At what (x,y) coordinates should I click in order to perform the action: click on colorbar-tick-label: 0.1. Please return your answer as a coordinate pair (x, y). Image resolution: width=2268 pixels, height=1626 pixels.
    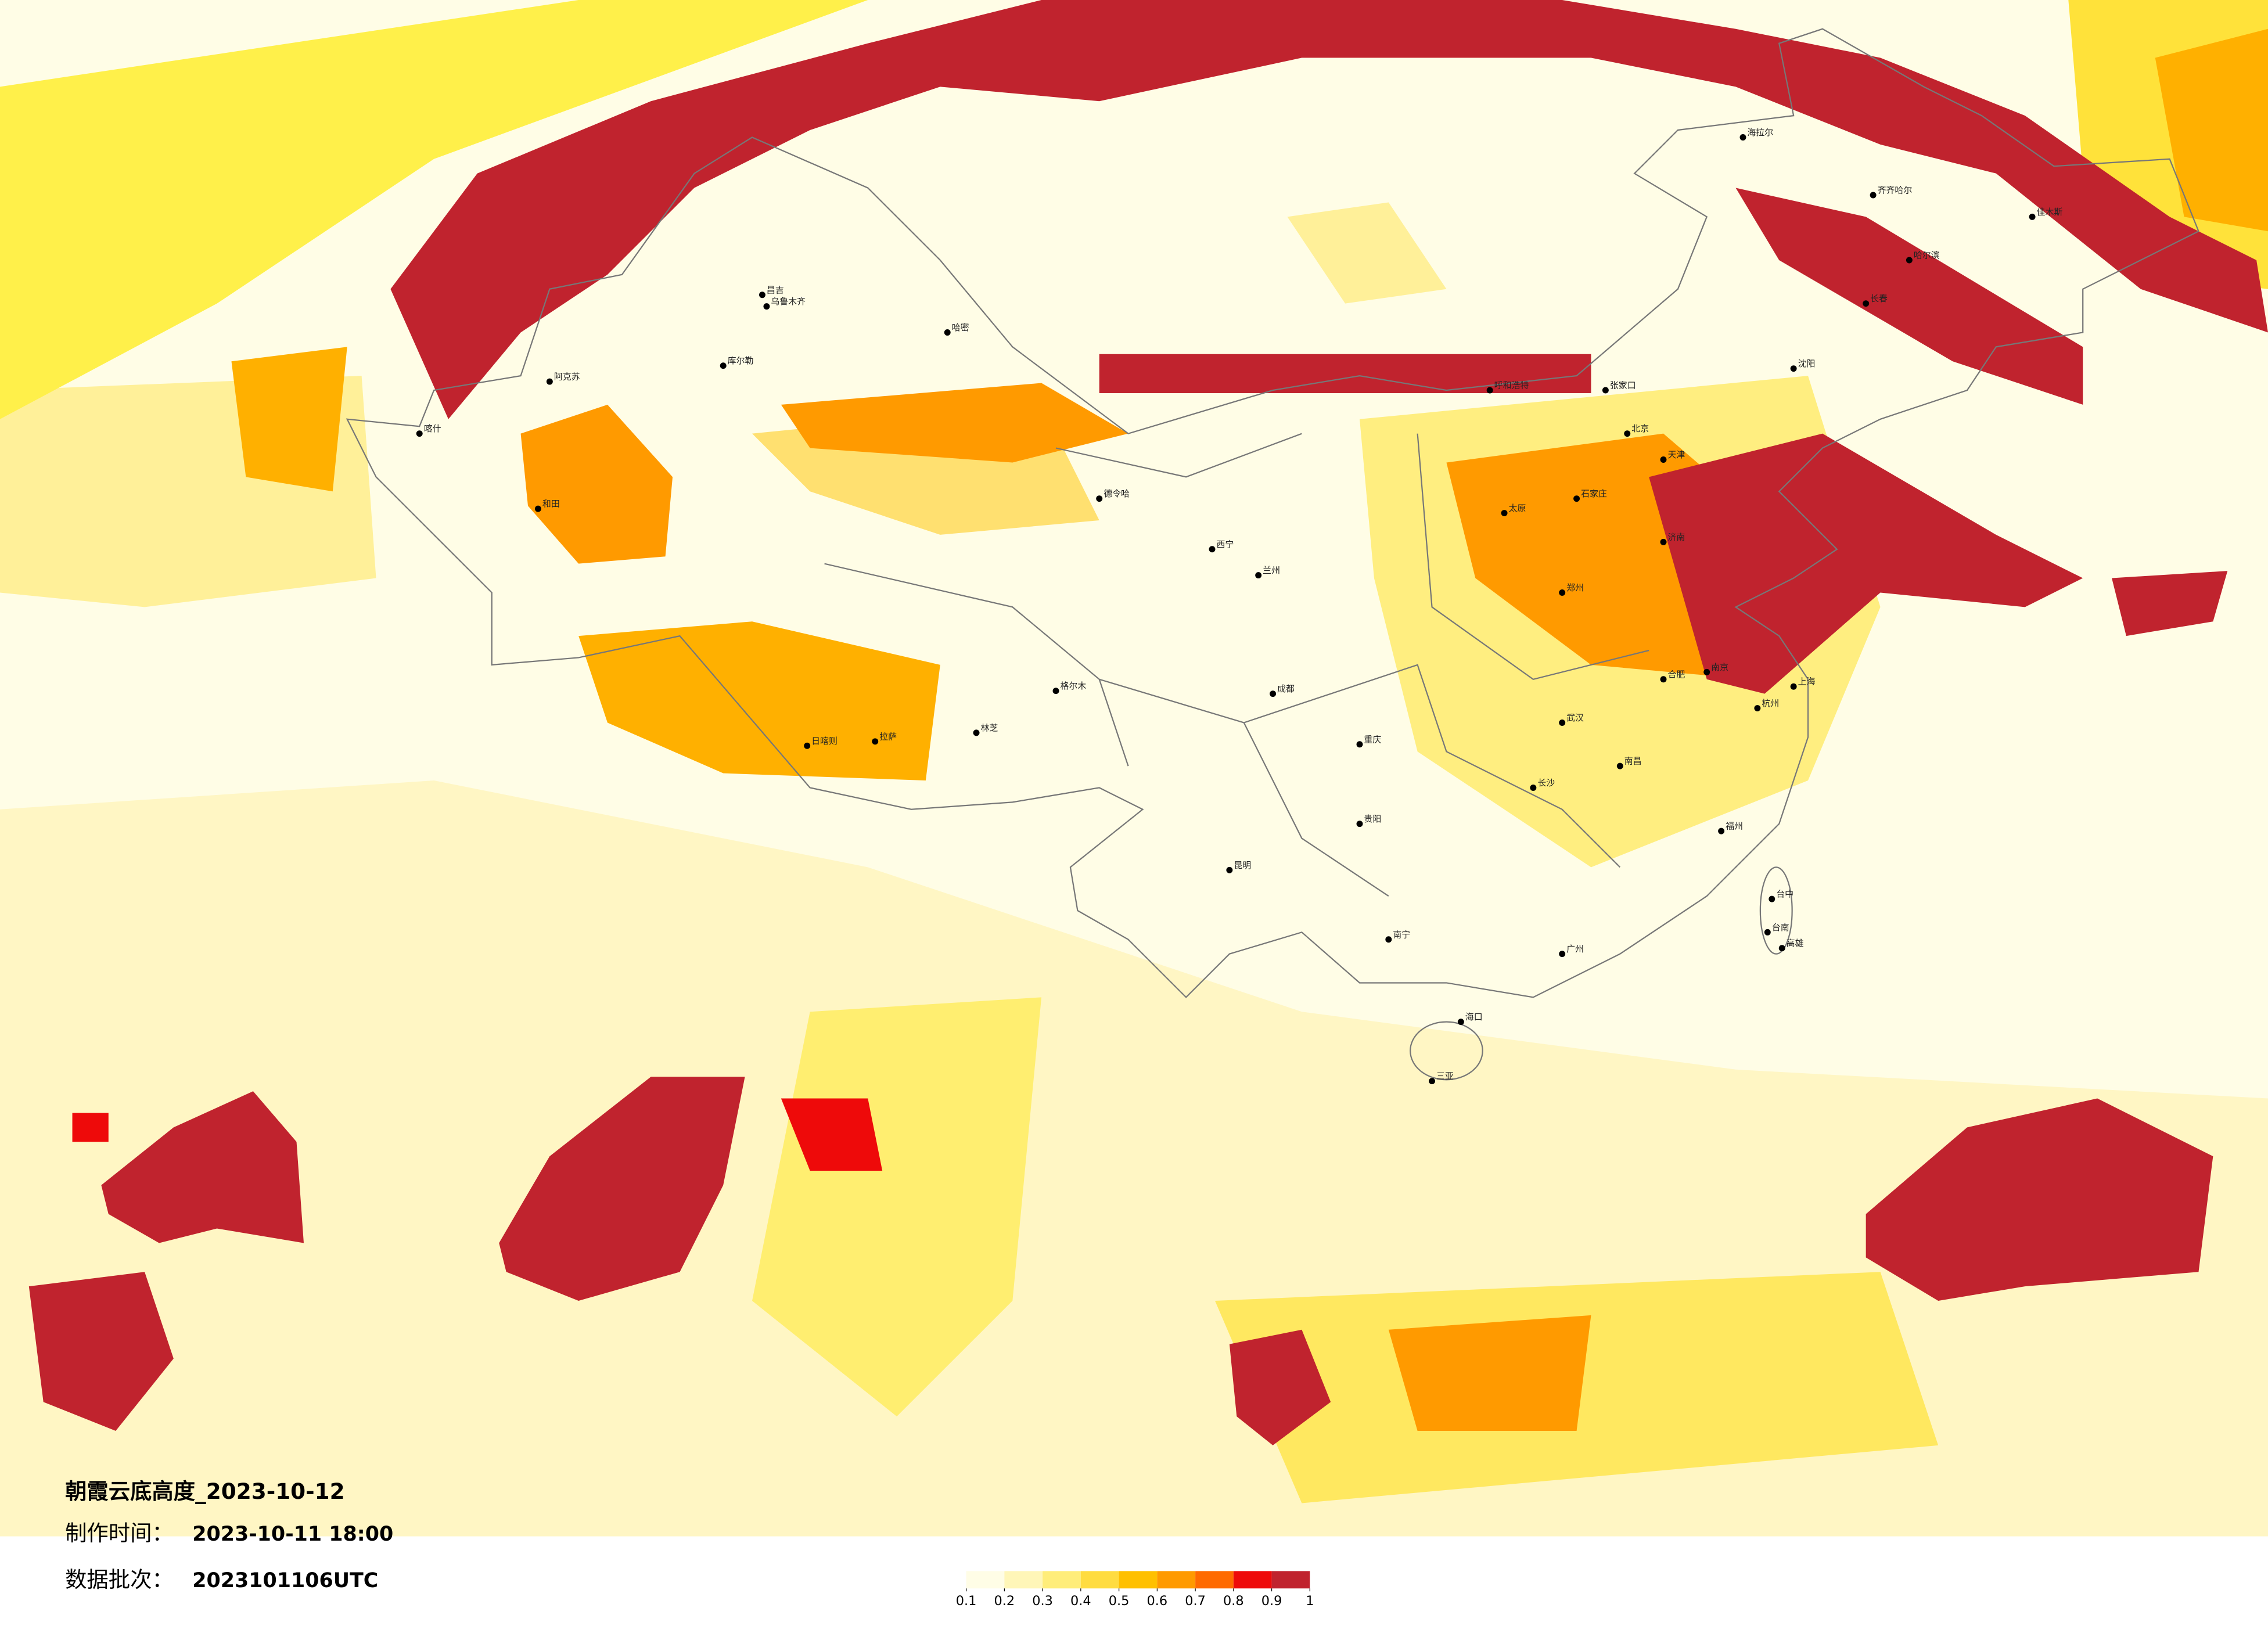
    Looking at the image, I should click on (966, 1601).